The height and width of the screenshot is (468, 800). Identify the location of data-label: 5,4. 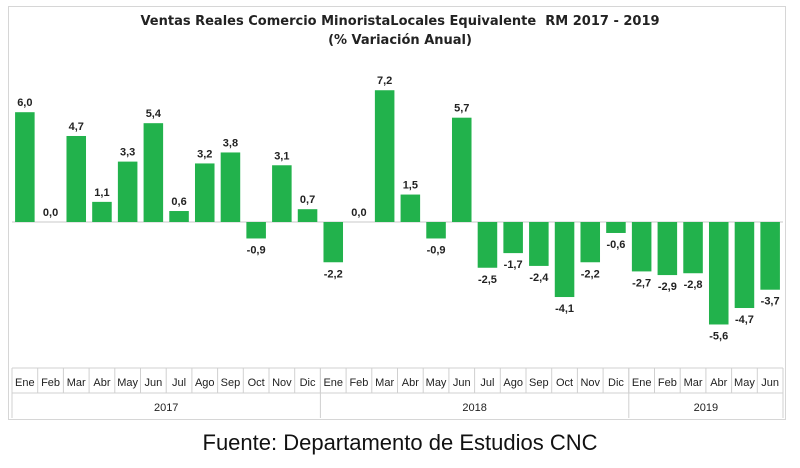
(154, 114).